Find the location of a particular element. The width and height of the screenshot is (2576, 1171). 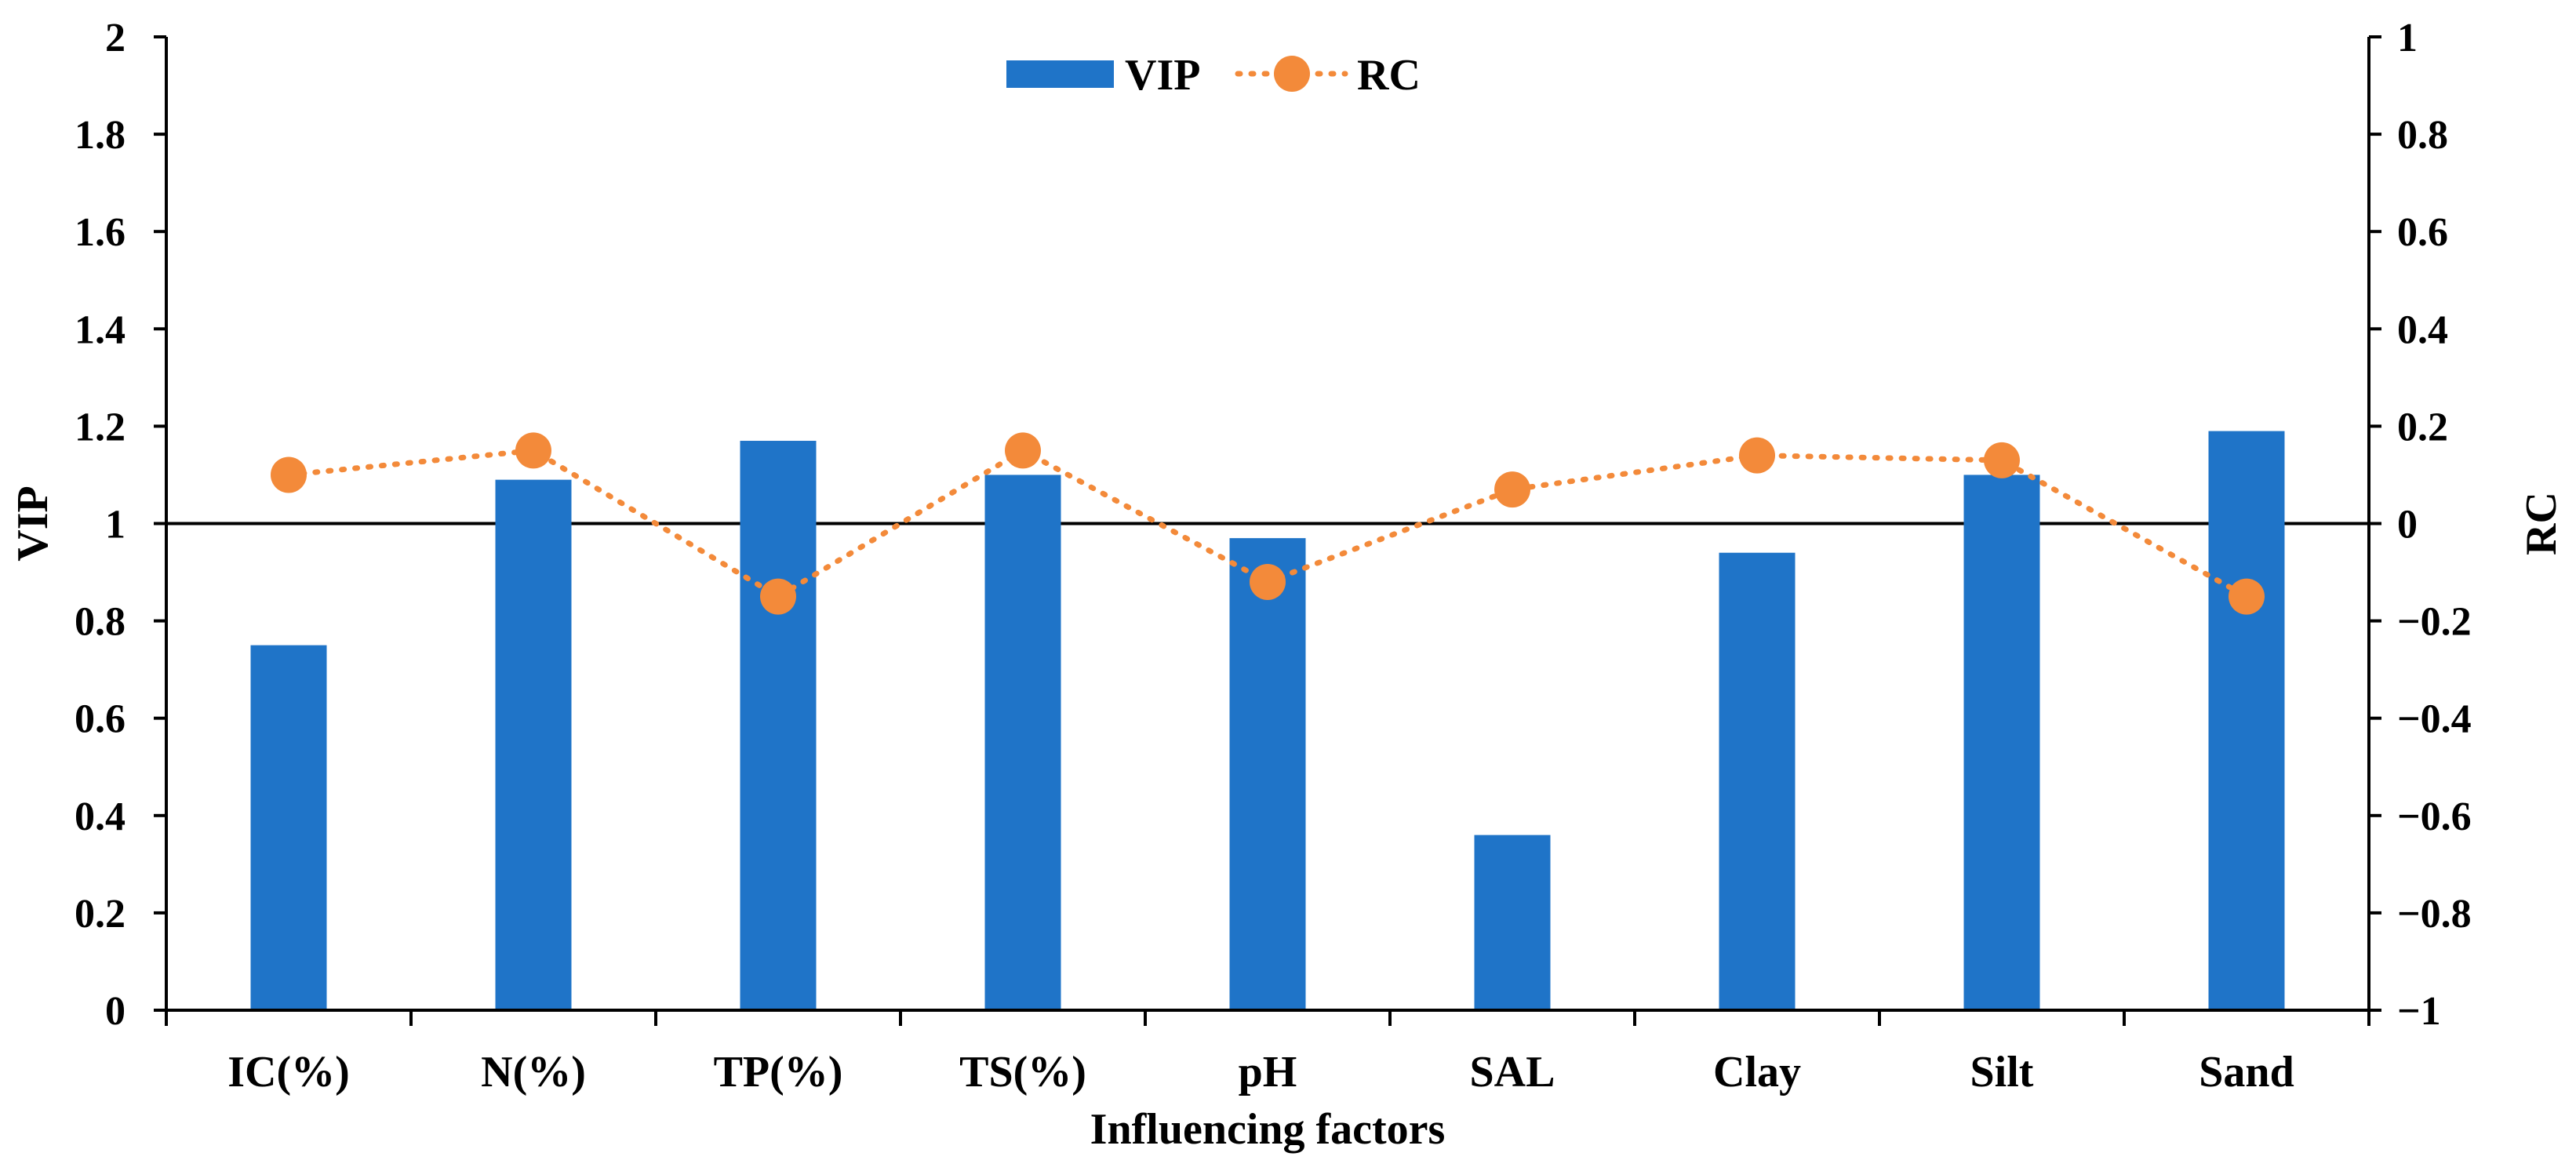

x-tick-label-7: Silt is located at coordinates (2002, 1072).